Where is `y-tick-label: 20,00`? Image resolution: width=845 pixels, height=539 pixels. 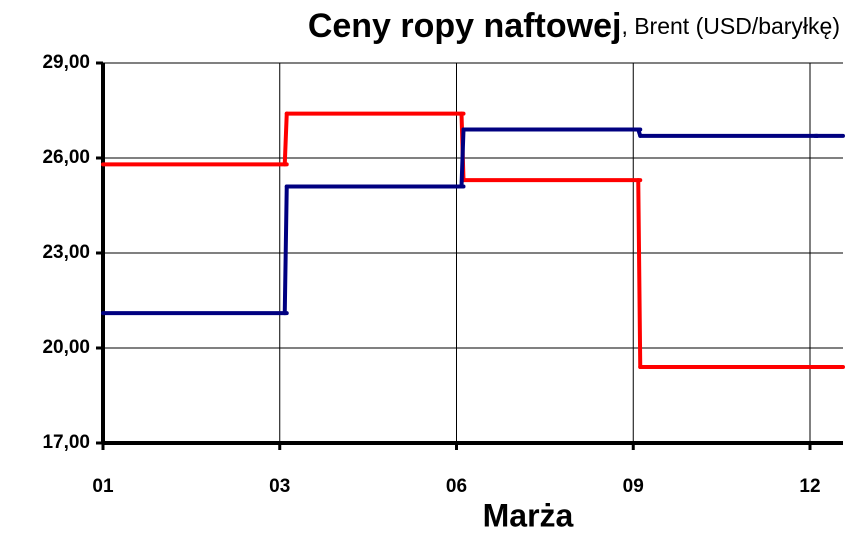 y-tick-label: 20,00 is located at coordinates (66, 347).